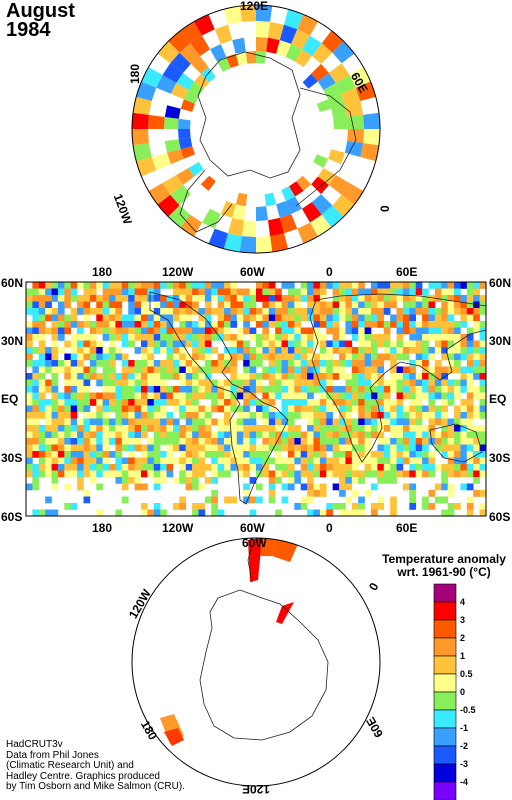 The height and width of the screenshot is (800, 512). I want to click on north-label-upper-left: 180, so click(135, 73).